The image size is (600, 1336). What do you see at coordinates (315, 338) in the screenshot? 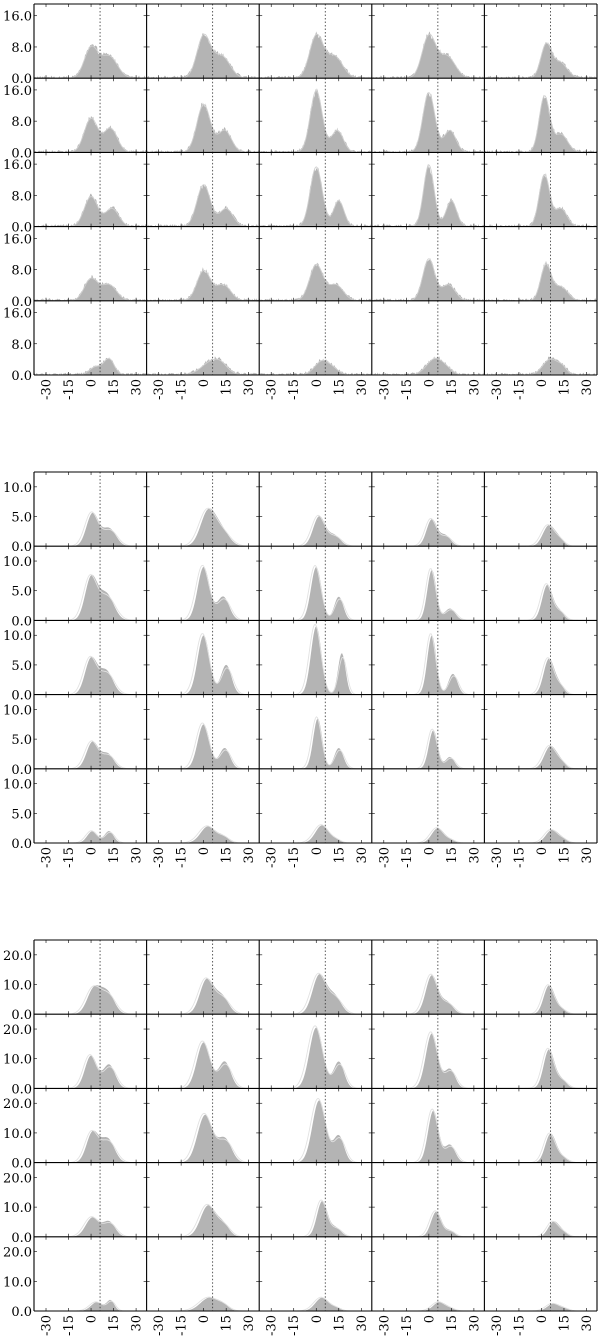
I see `panel-r5-c3` at bounding box center [315, 338].